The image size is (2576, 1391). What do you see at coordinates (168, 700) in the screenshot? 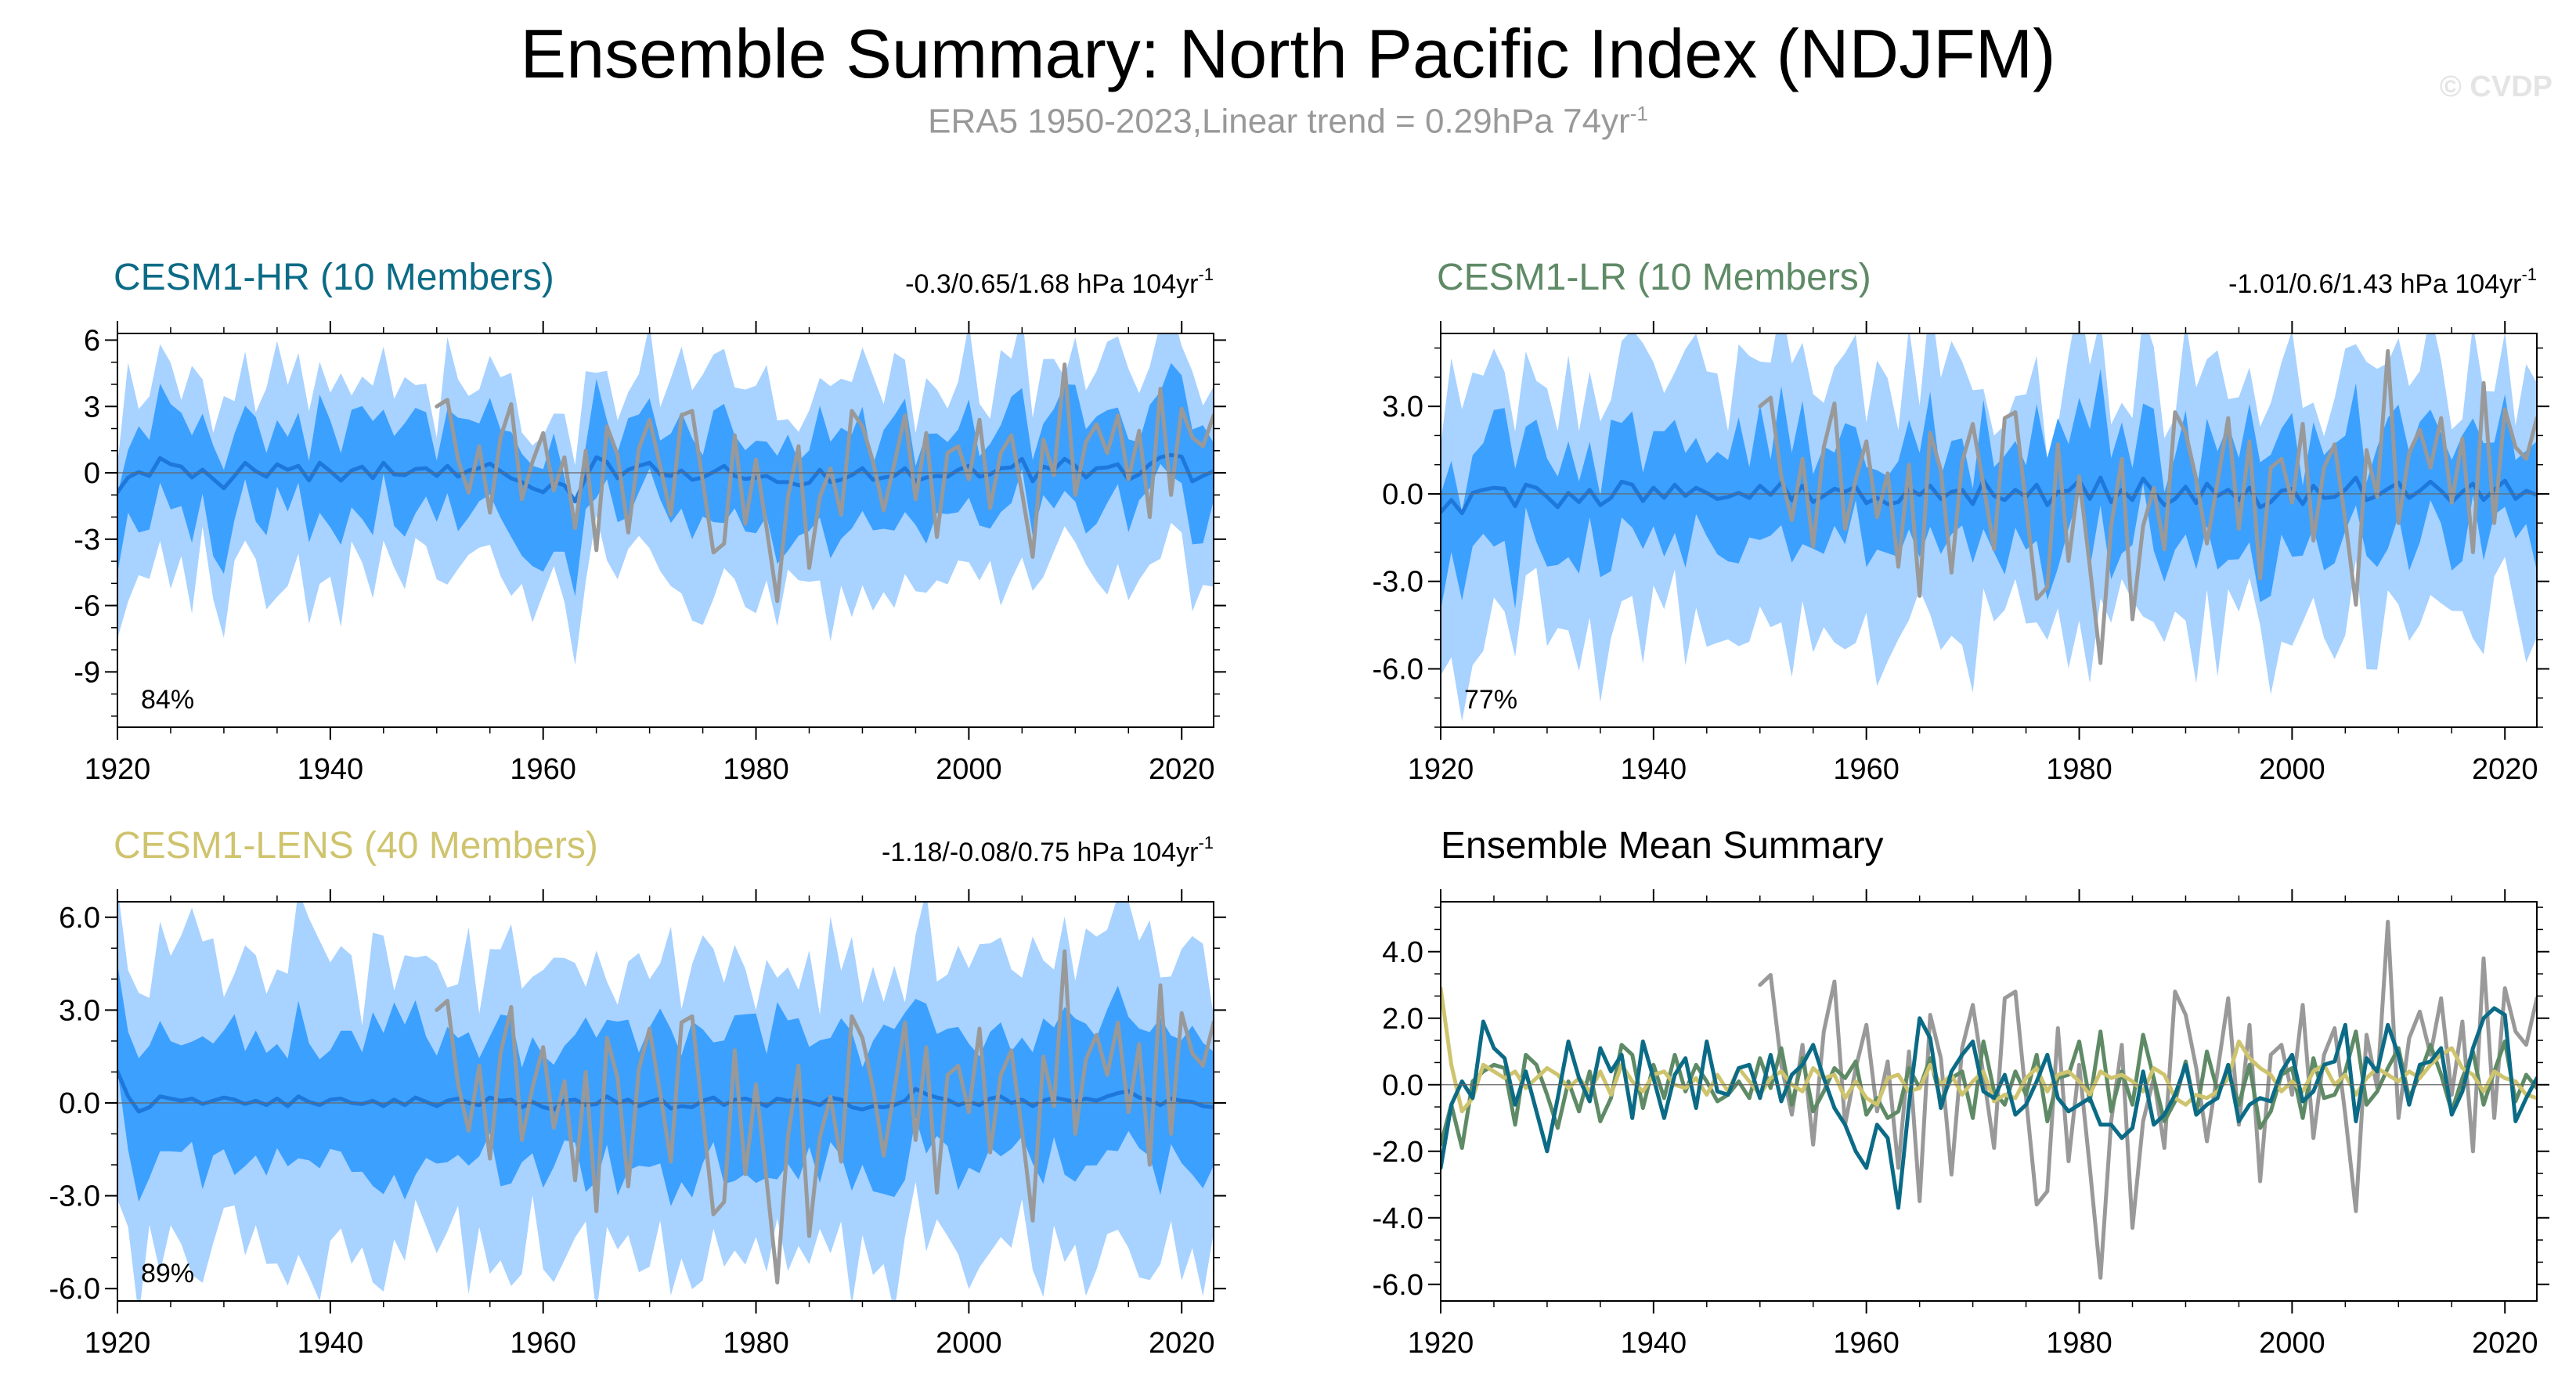
I see `panel-percent-label: 84%` at bounding box center [168, 700].